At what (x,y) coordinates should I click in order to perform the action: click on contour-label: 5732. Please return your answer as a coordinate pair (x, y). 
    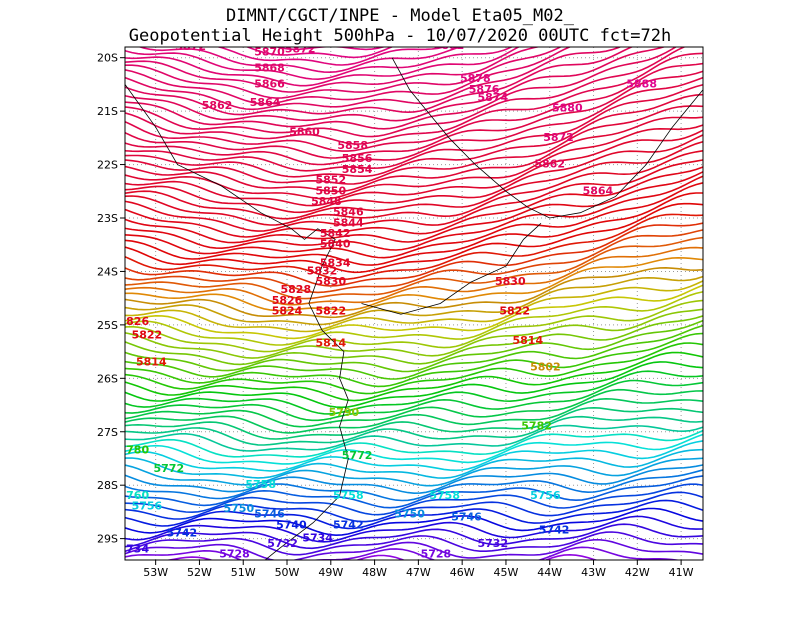
    Looking at the image, I should click on (282, 543).